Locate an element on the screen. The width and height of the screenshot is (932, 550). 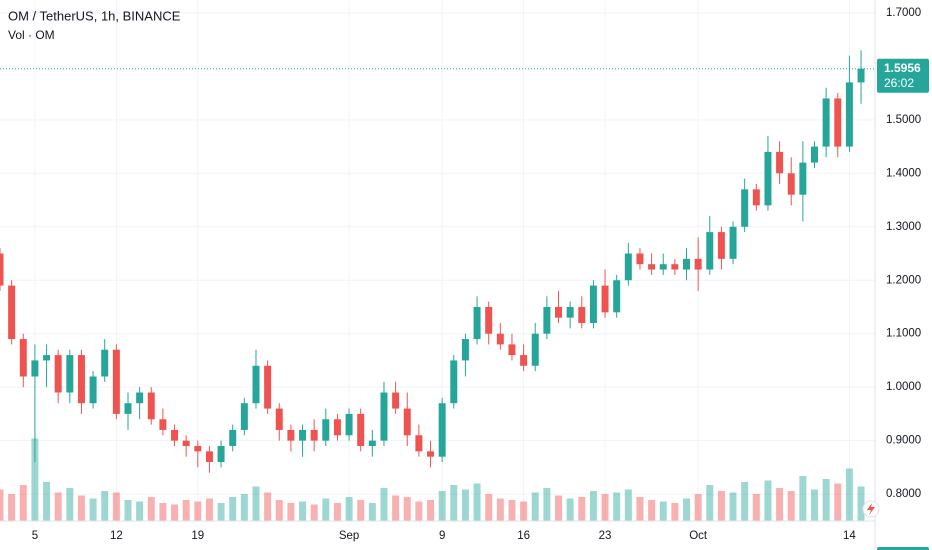
volume-value-label: 1.463M is located at coordinates (904, 549).